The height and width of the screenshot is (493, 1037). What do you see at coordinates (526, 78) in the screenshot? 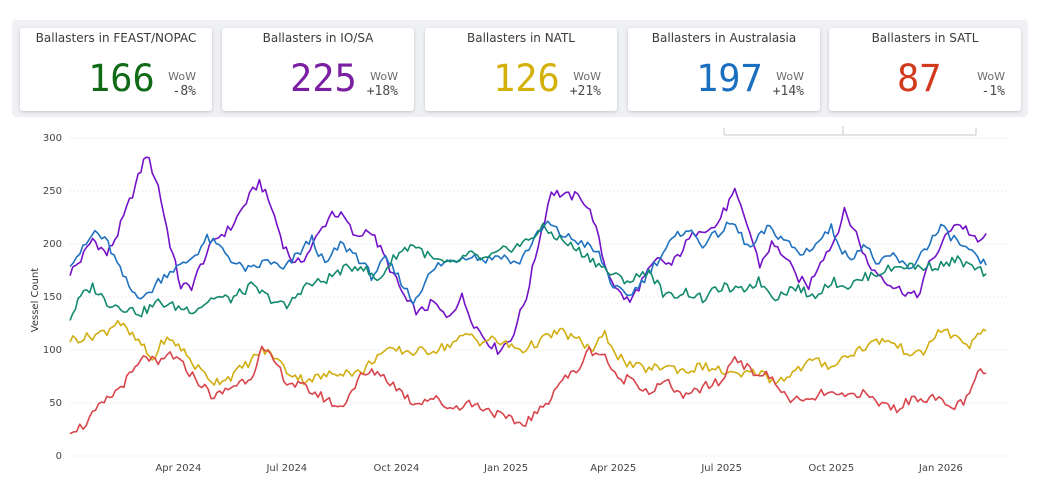
I see `kpi-value: 126` at bounding box center [526, 78].